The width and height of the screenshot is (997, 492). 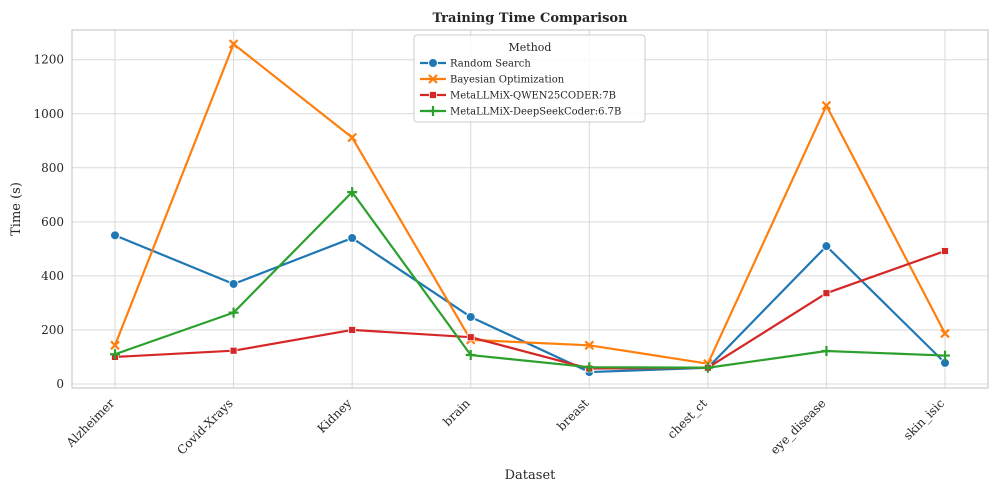 I want to click on legend-label: Bayesian Optimization, so click(x=507, y=80).